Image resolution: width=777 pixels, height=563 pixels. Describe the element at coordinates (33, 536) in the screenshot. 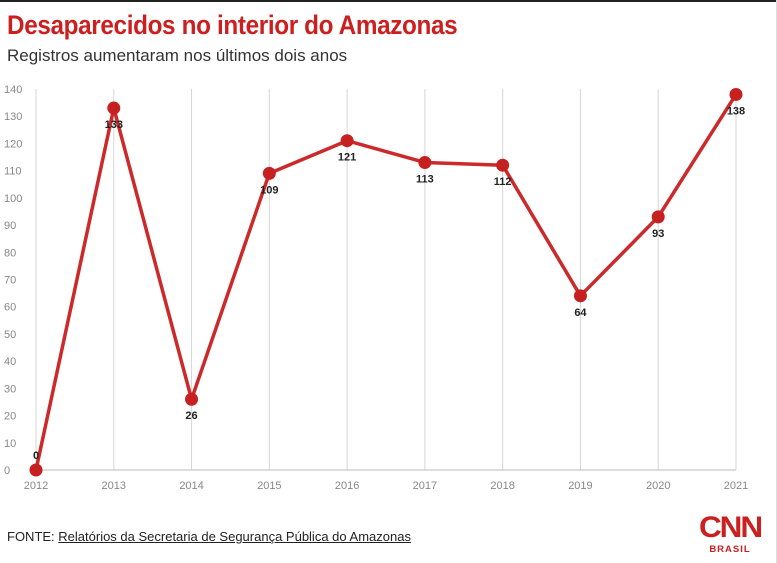

I see `source-prefix: FONTE:` at that location.